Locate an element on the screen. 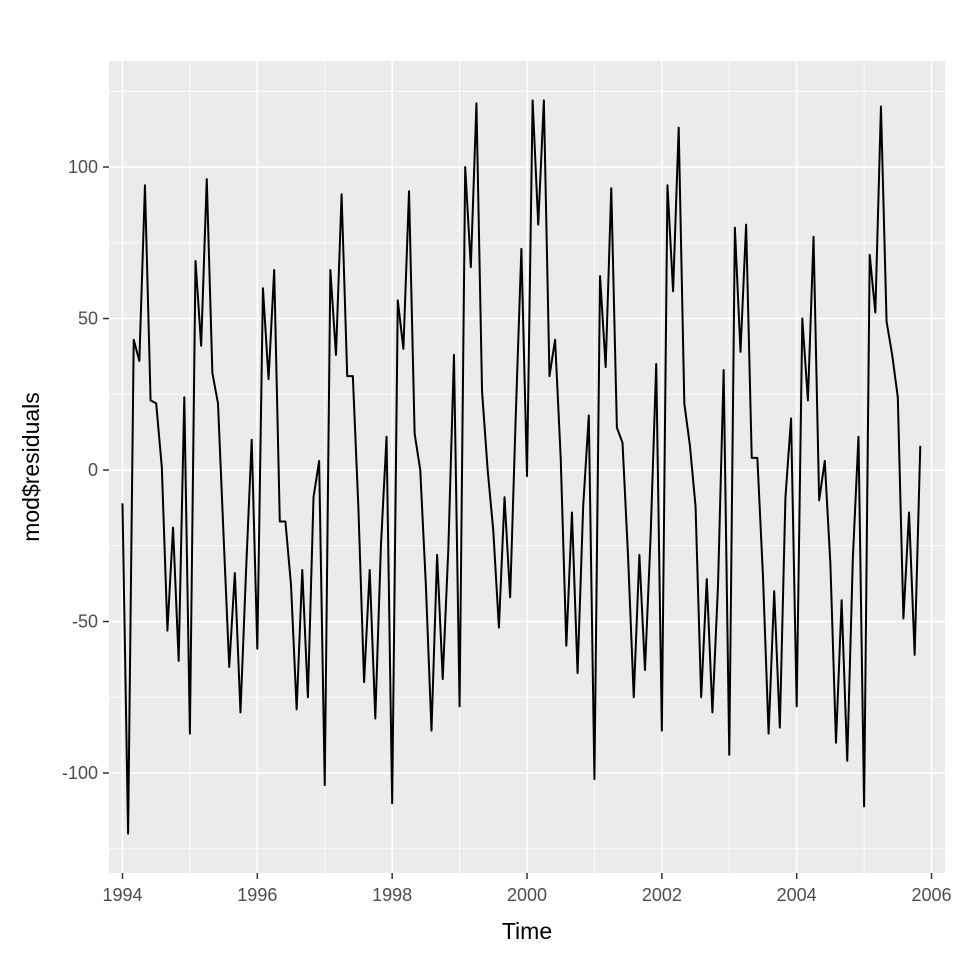 The width and height of the screenshot is (960, 960). y-tick-label: -50 is located at coordinates (85, 622).